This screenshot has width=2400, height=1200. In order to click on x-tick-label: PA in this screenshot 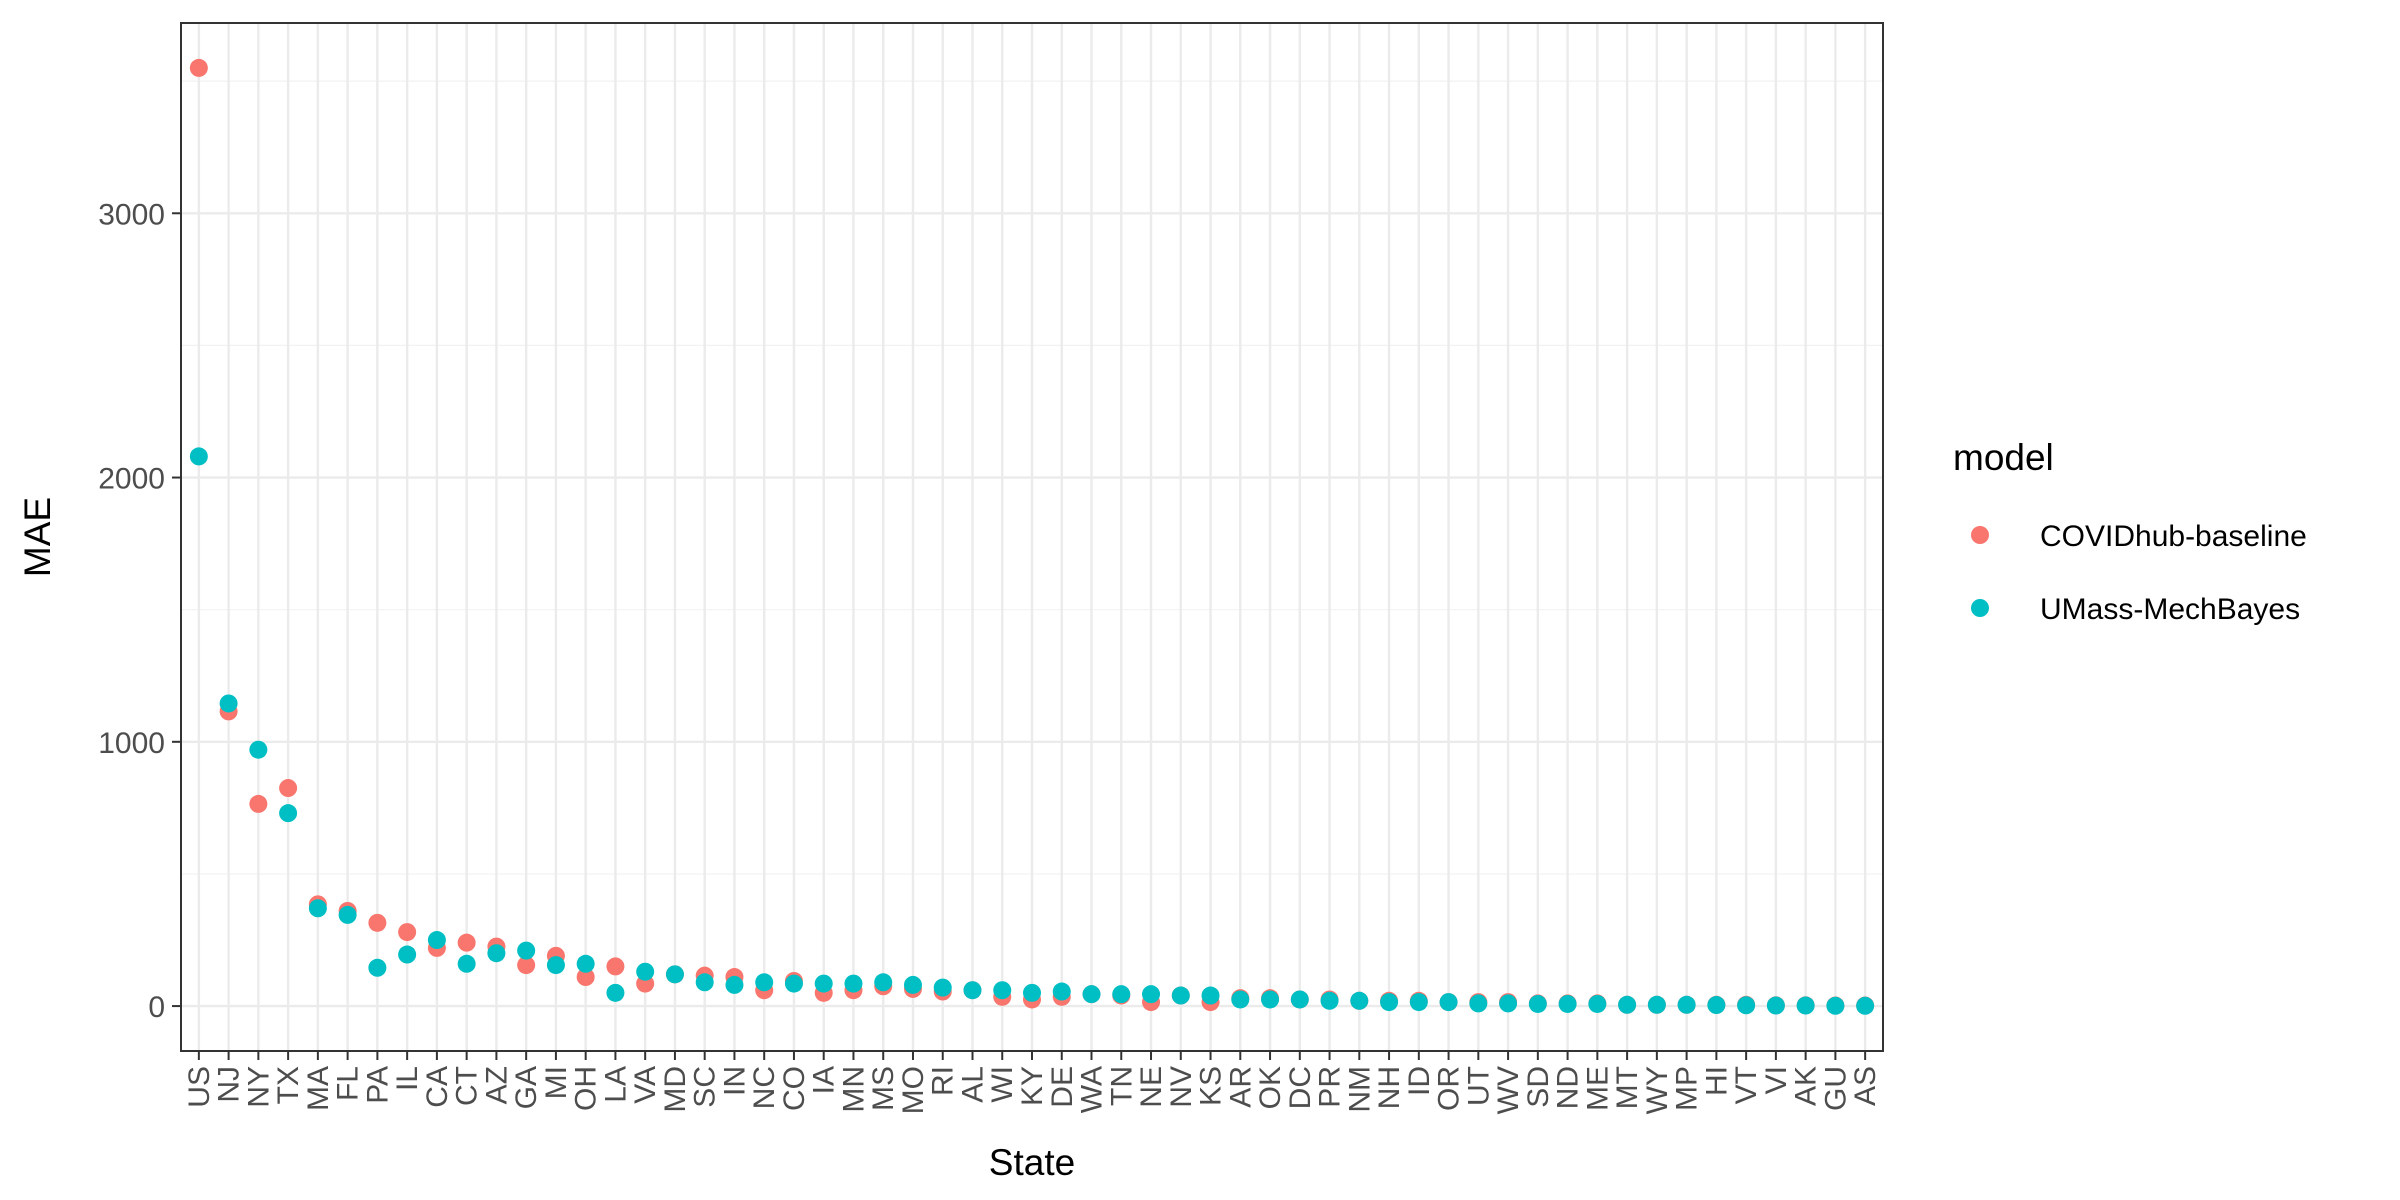, I will do `click(377, 1085)`.